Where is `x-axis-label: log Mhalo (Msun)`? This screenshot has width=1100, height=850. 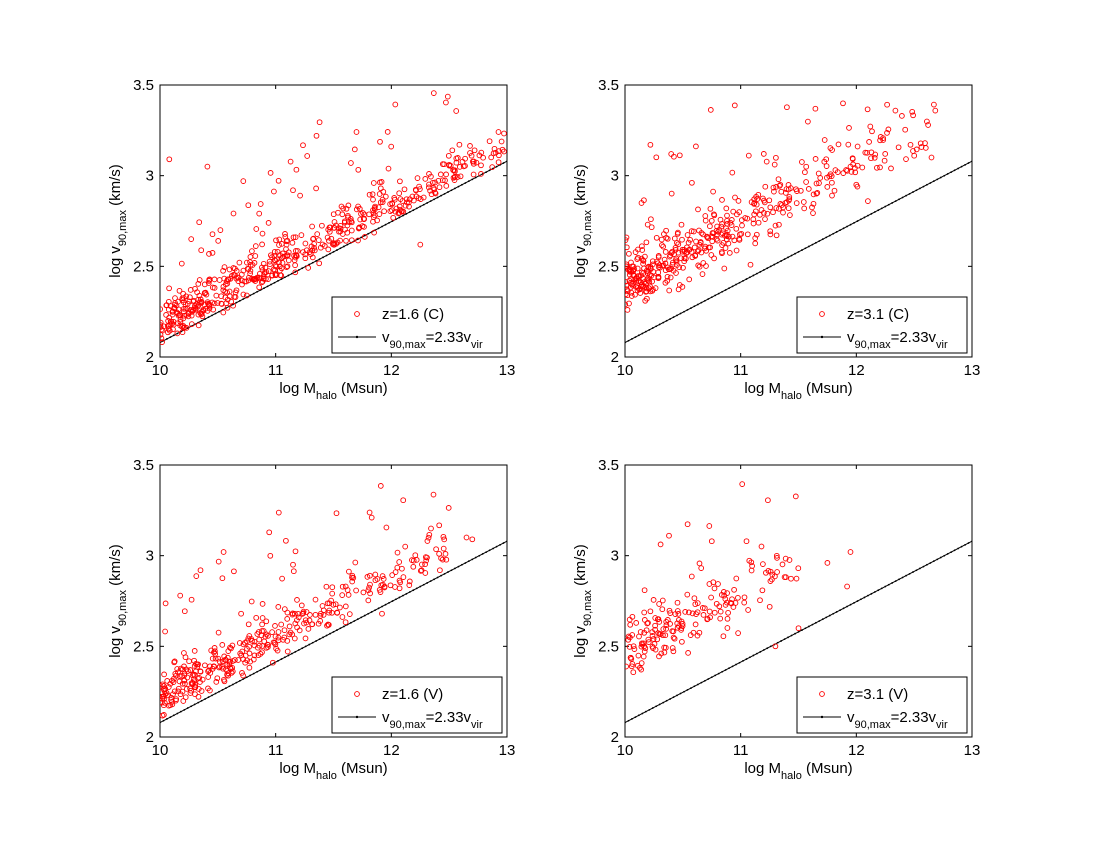
x-axis-label: log Mhalo (Msun) is located at coordinates (333, 771).